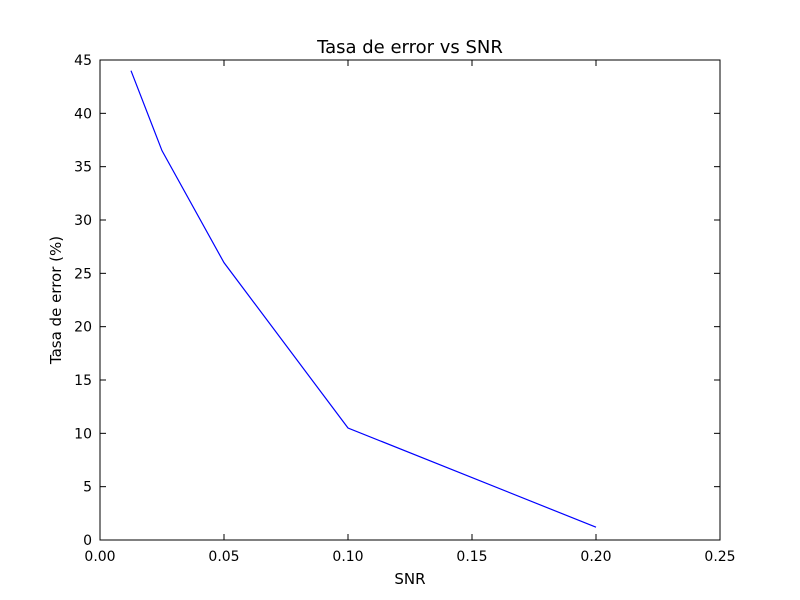  Describe the element at coordinates (409, 47) in the screenshot. I see `chart-title: Tasa de error vs SNR` at that location.